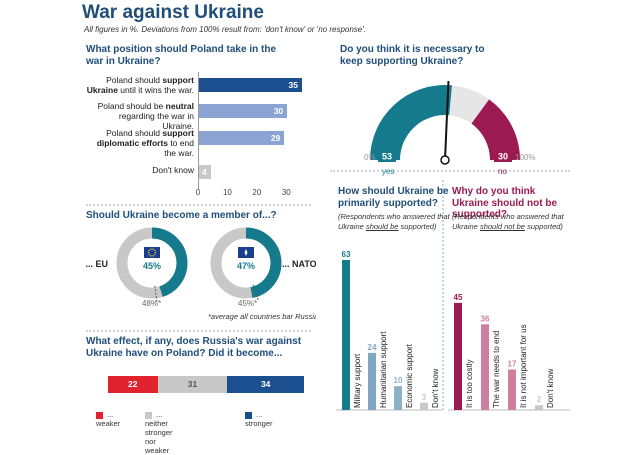 Image resolution: width=640 pixels, height=455 pixels. What do you see at coordinates (495, 129) in the screenshot?
I see `gauge-no-segment` at bounding box center [495, 129].